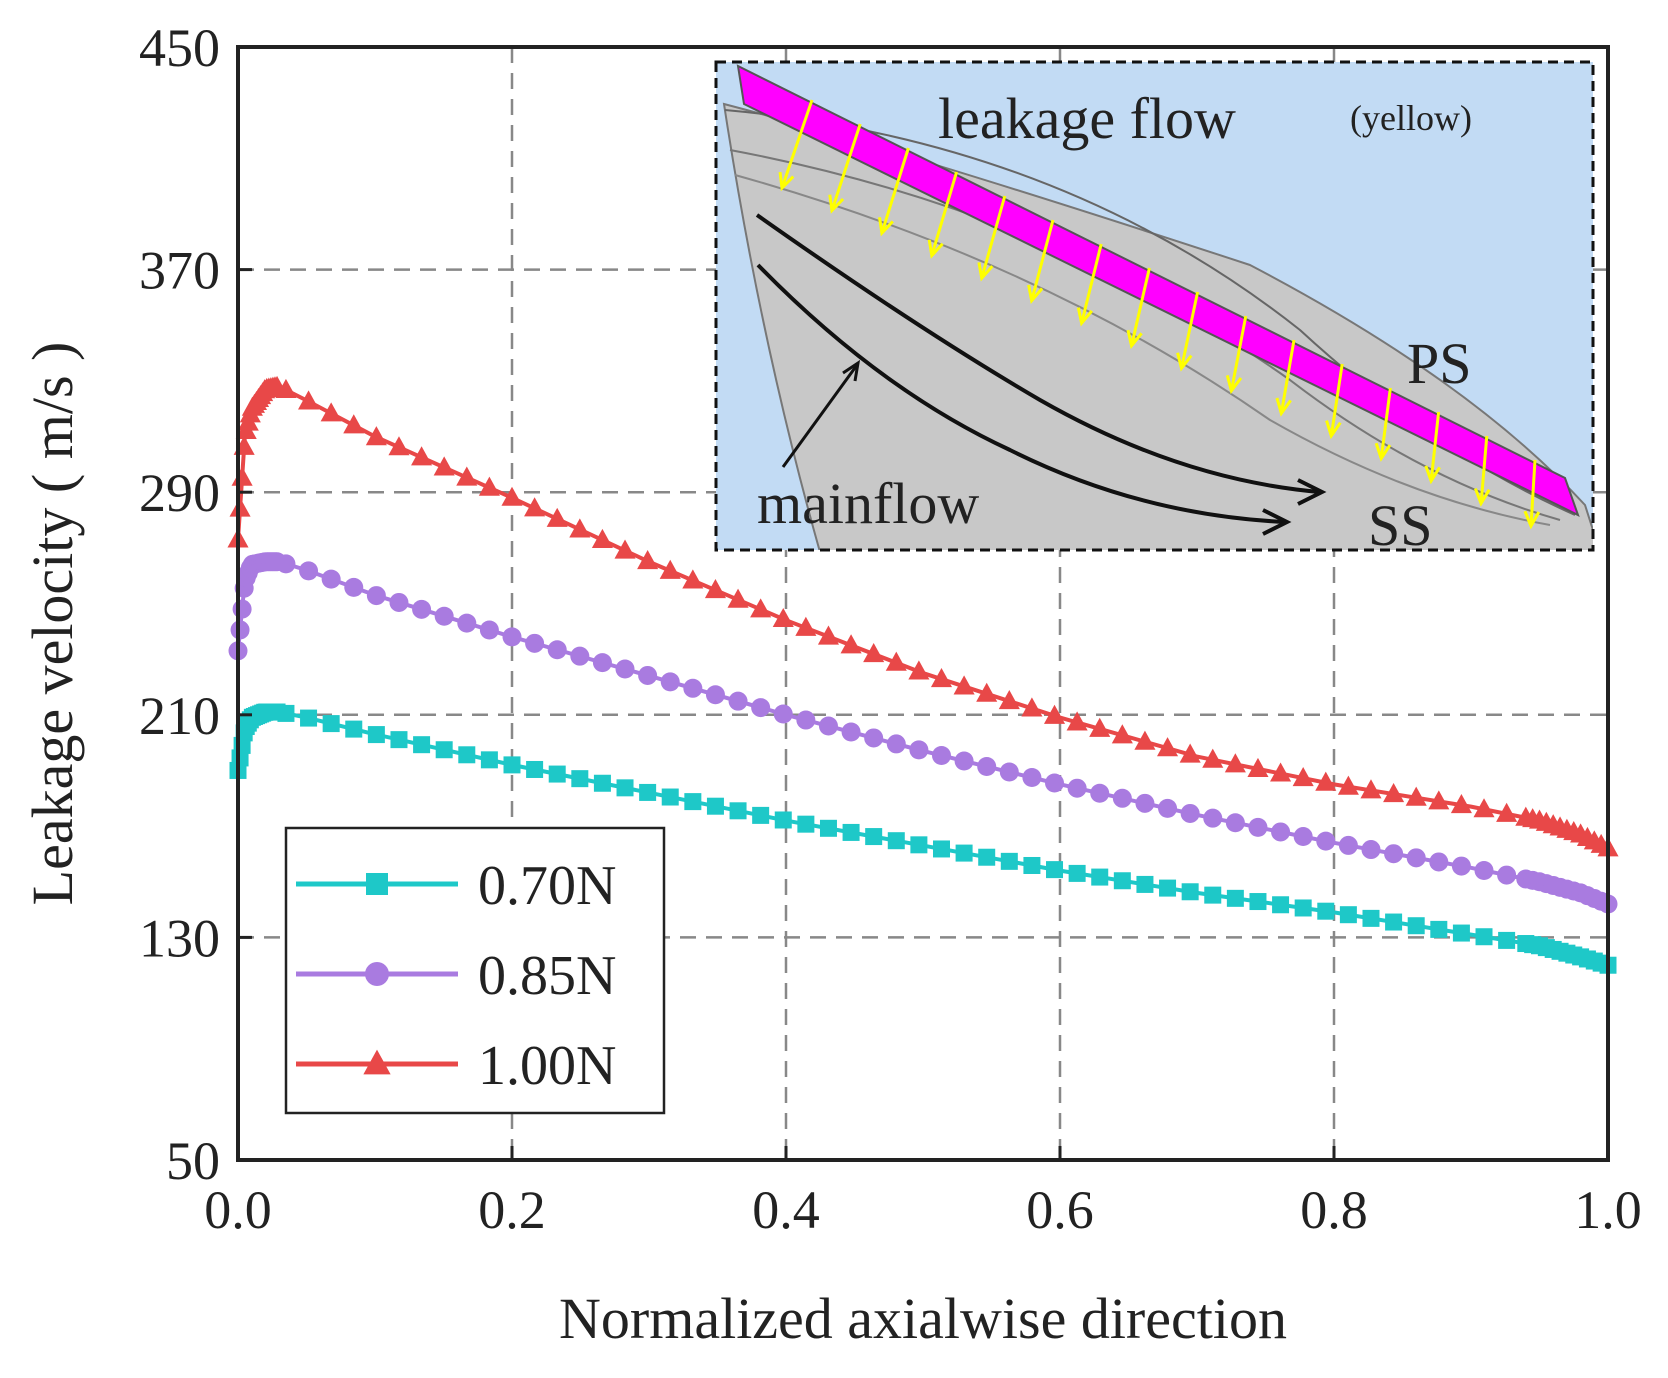 The width and height of the screenshot is (1668, 1378). Describe the element at coordinates (377, 884) in the screenshot. I see `legend-marker` at that location.